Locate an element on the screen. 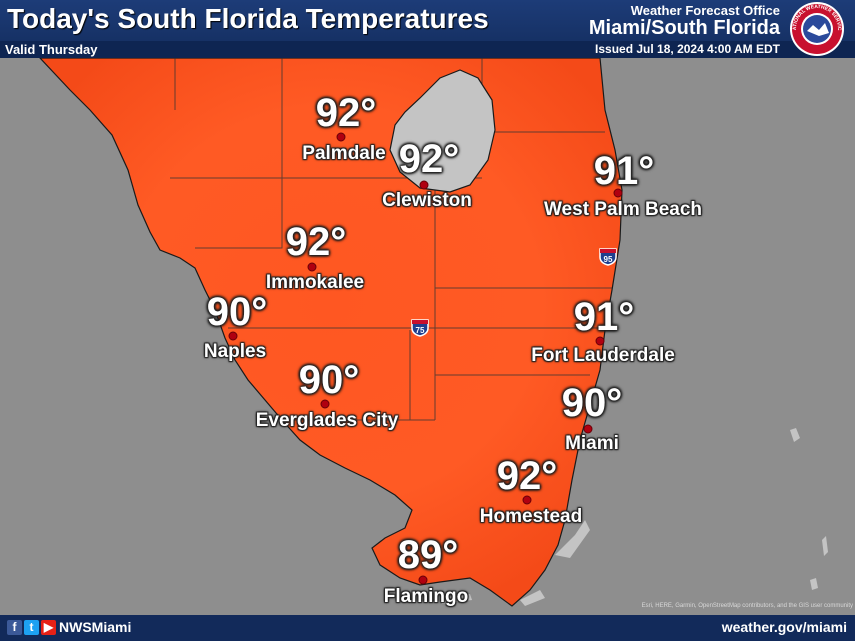 This screenshot has width=855, height=641. twitter-icon: t is located at coordinates (31, 627).